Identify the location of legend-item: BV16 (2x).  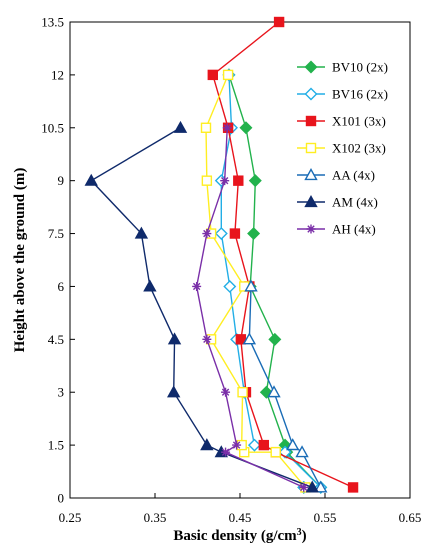
(342, 94).